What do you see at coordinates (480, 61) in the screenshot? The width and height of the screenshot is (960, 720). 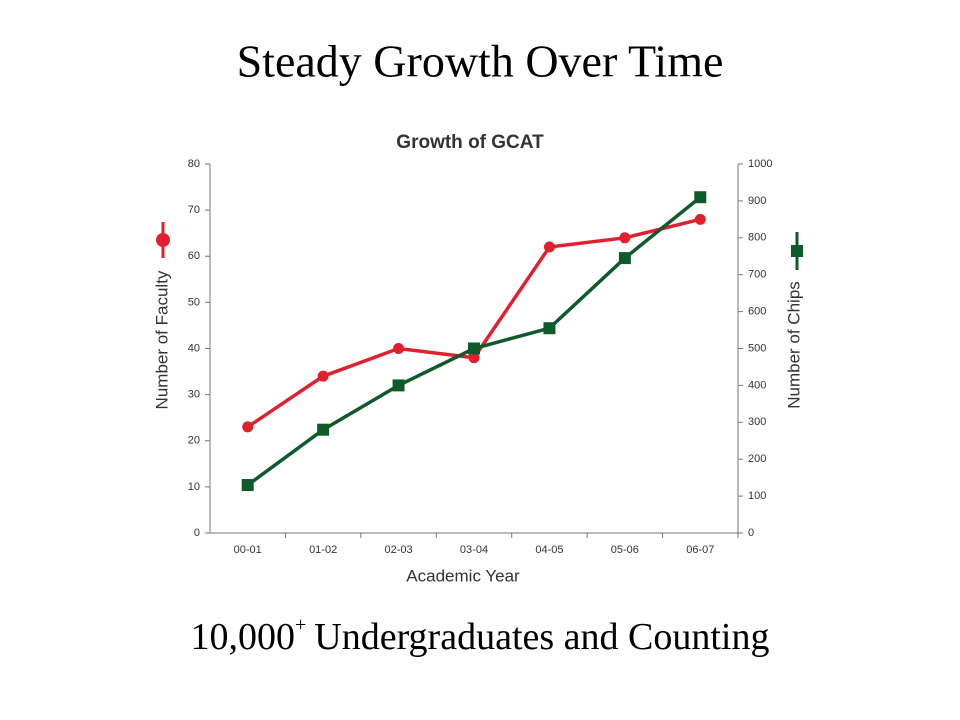 I see `slide-title: Steady Growth Over Time` at bounding box center [480, 61].